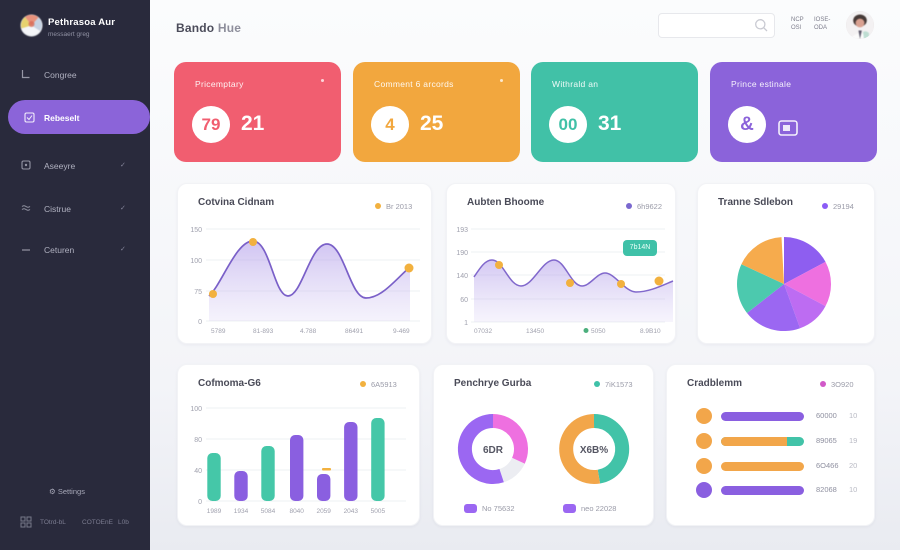  I want to click on svg-text: 81-893, so click(263, 331).